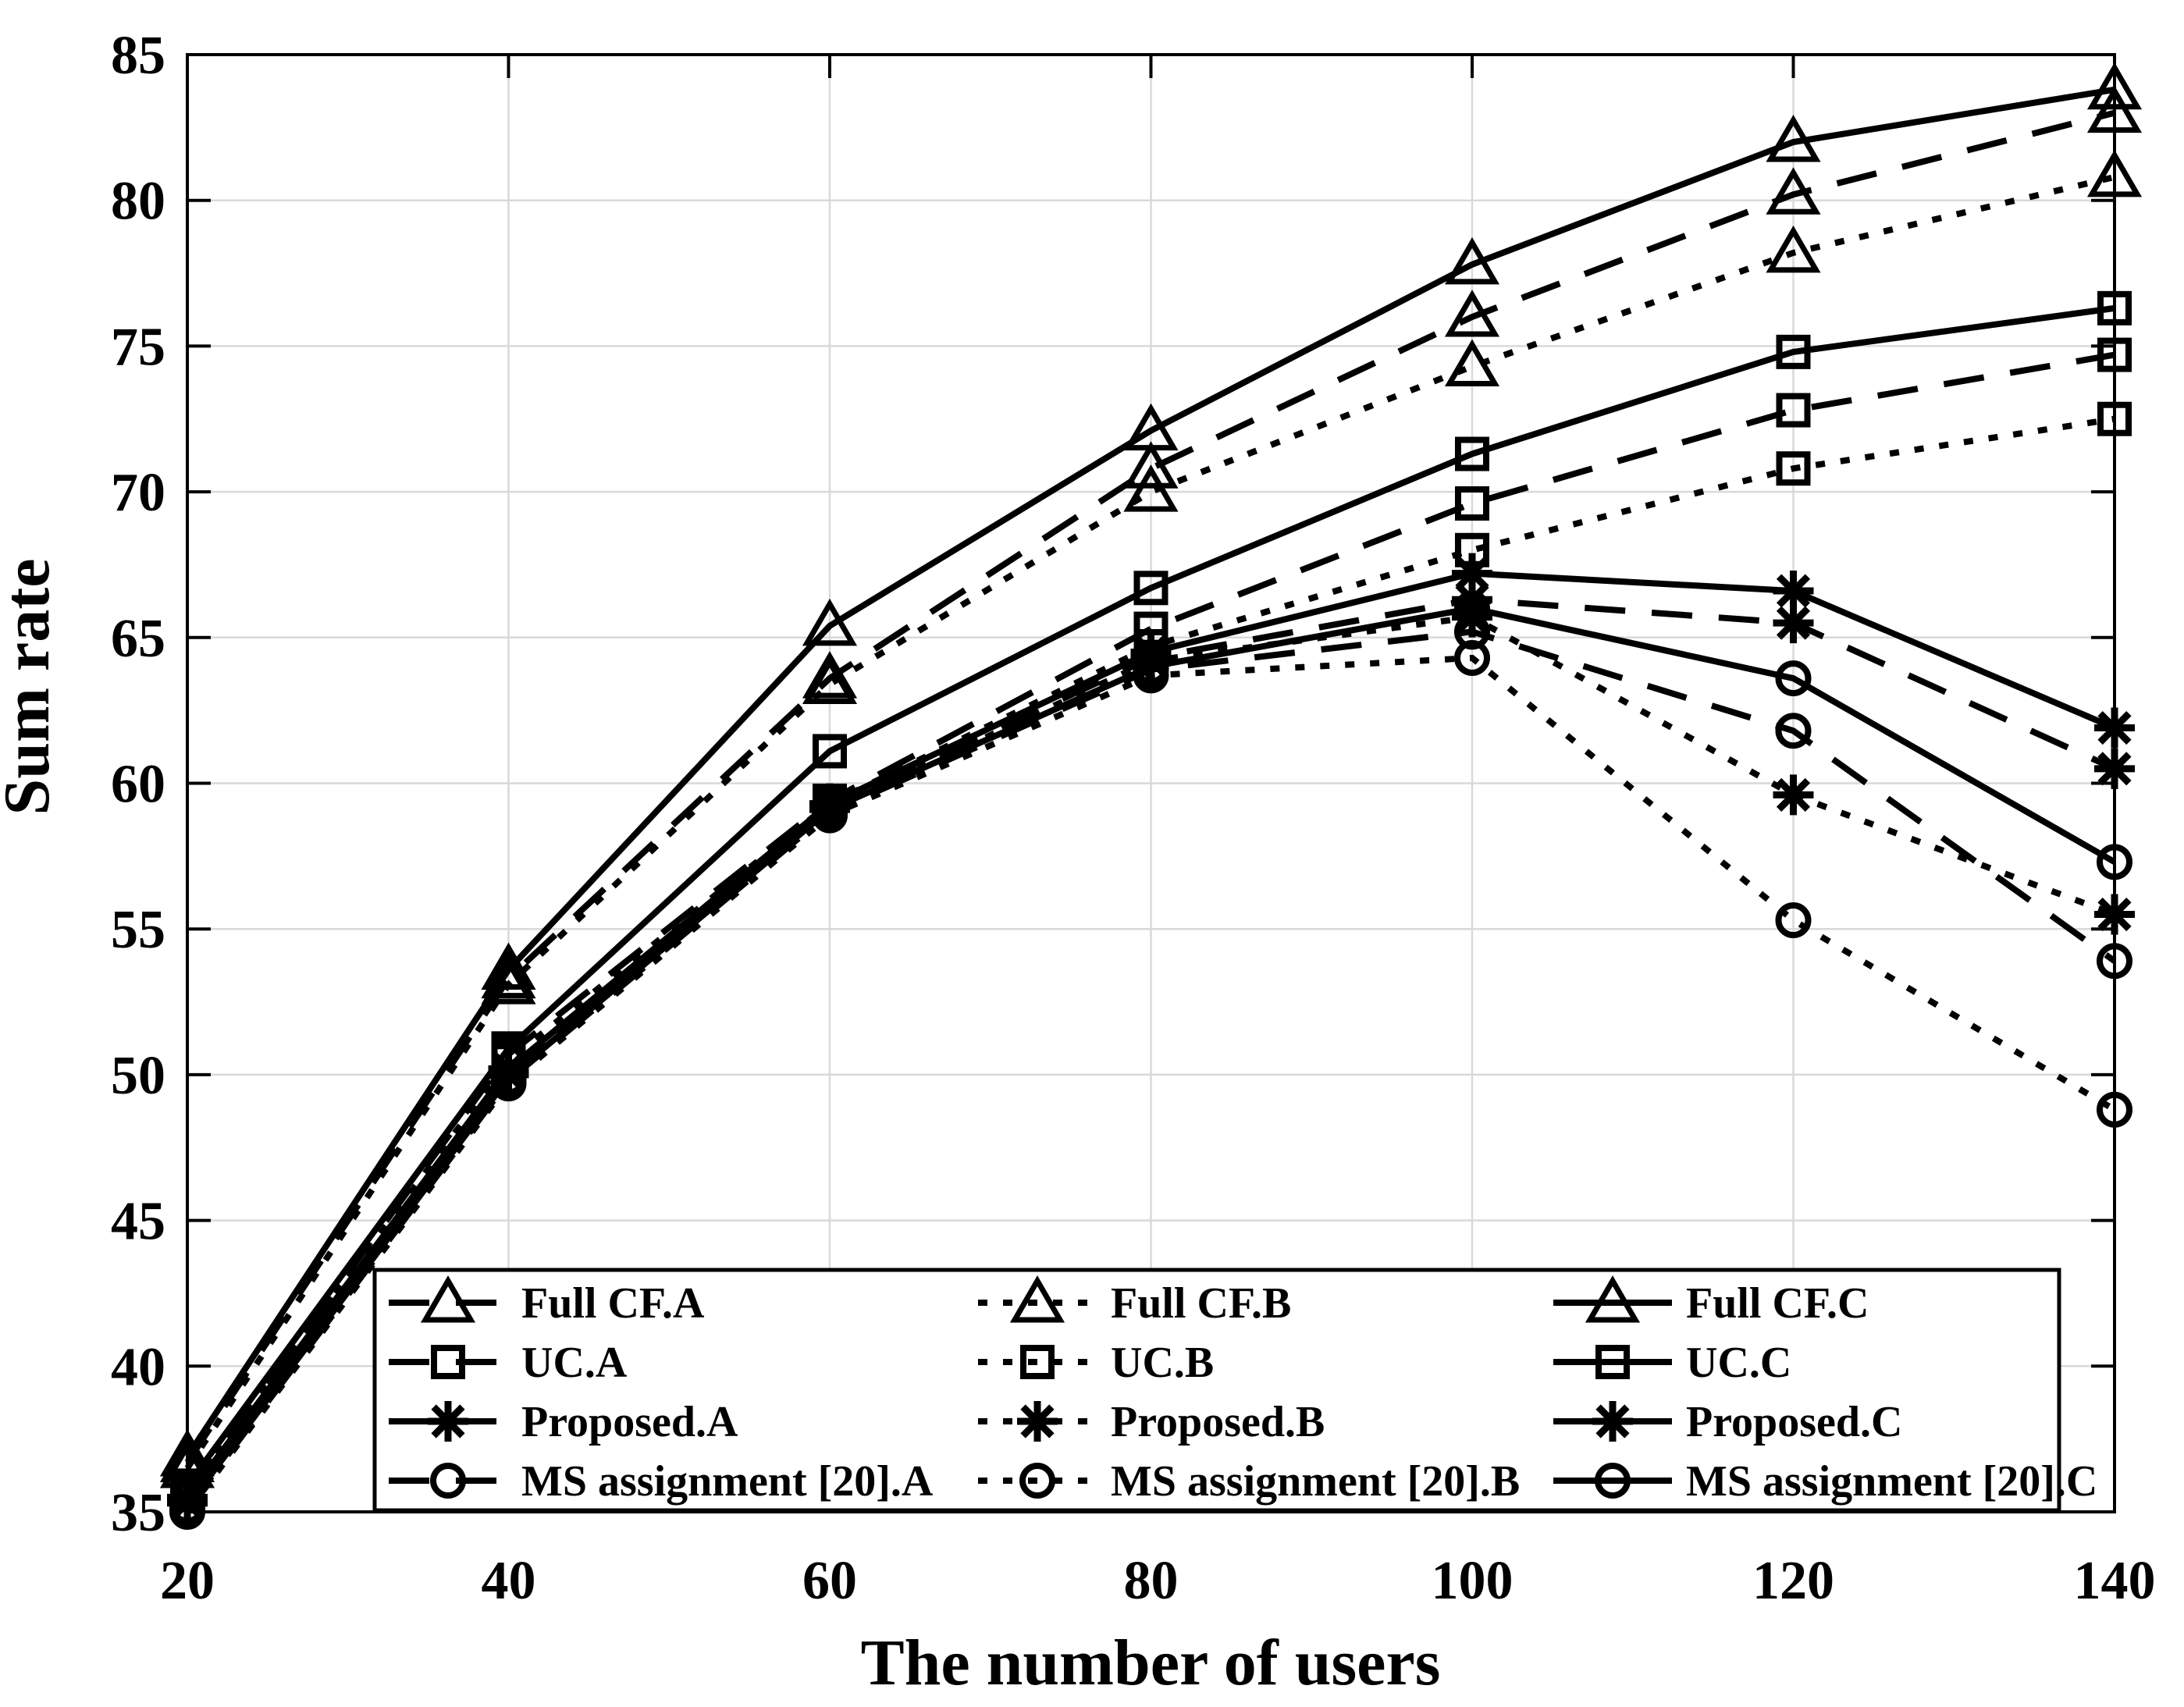  What do you see at coordinates (1793, 1581) in the screenshot?
I see `x-tick-label: 120` at bounding box center [1793, 1581].